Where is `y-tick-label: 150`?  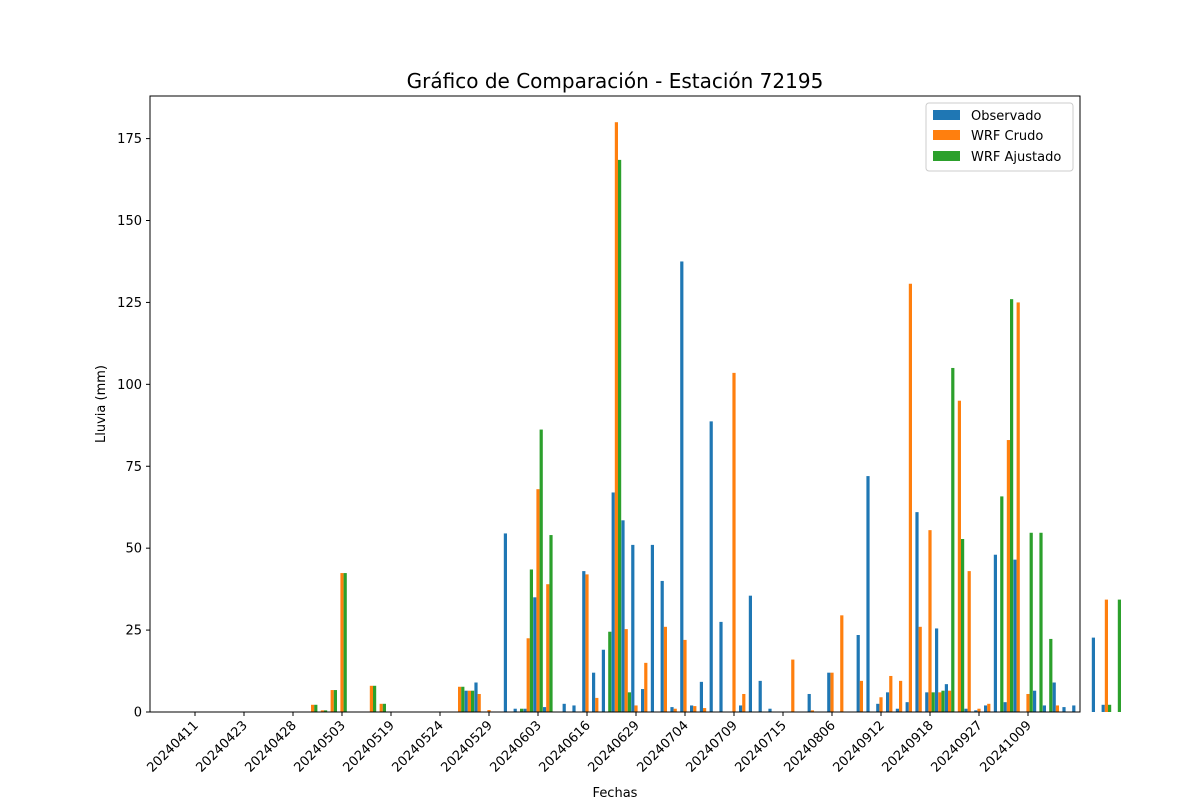
y-tick-label: 150 is located at coordinates (129, 221).